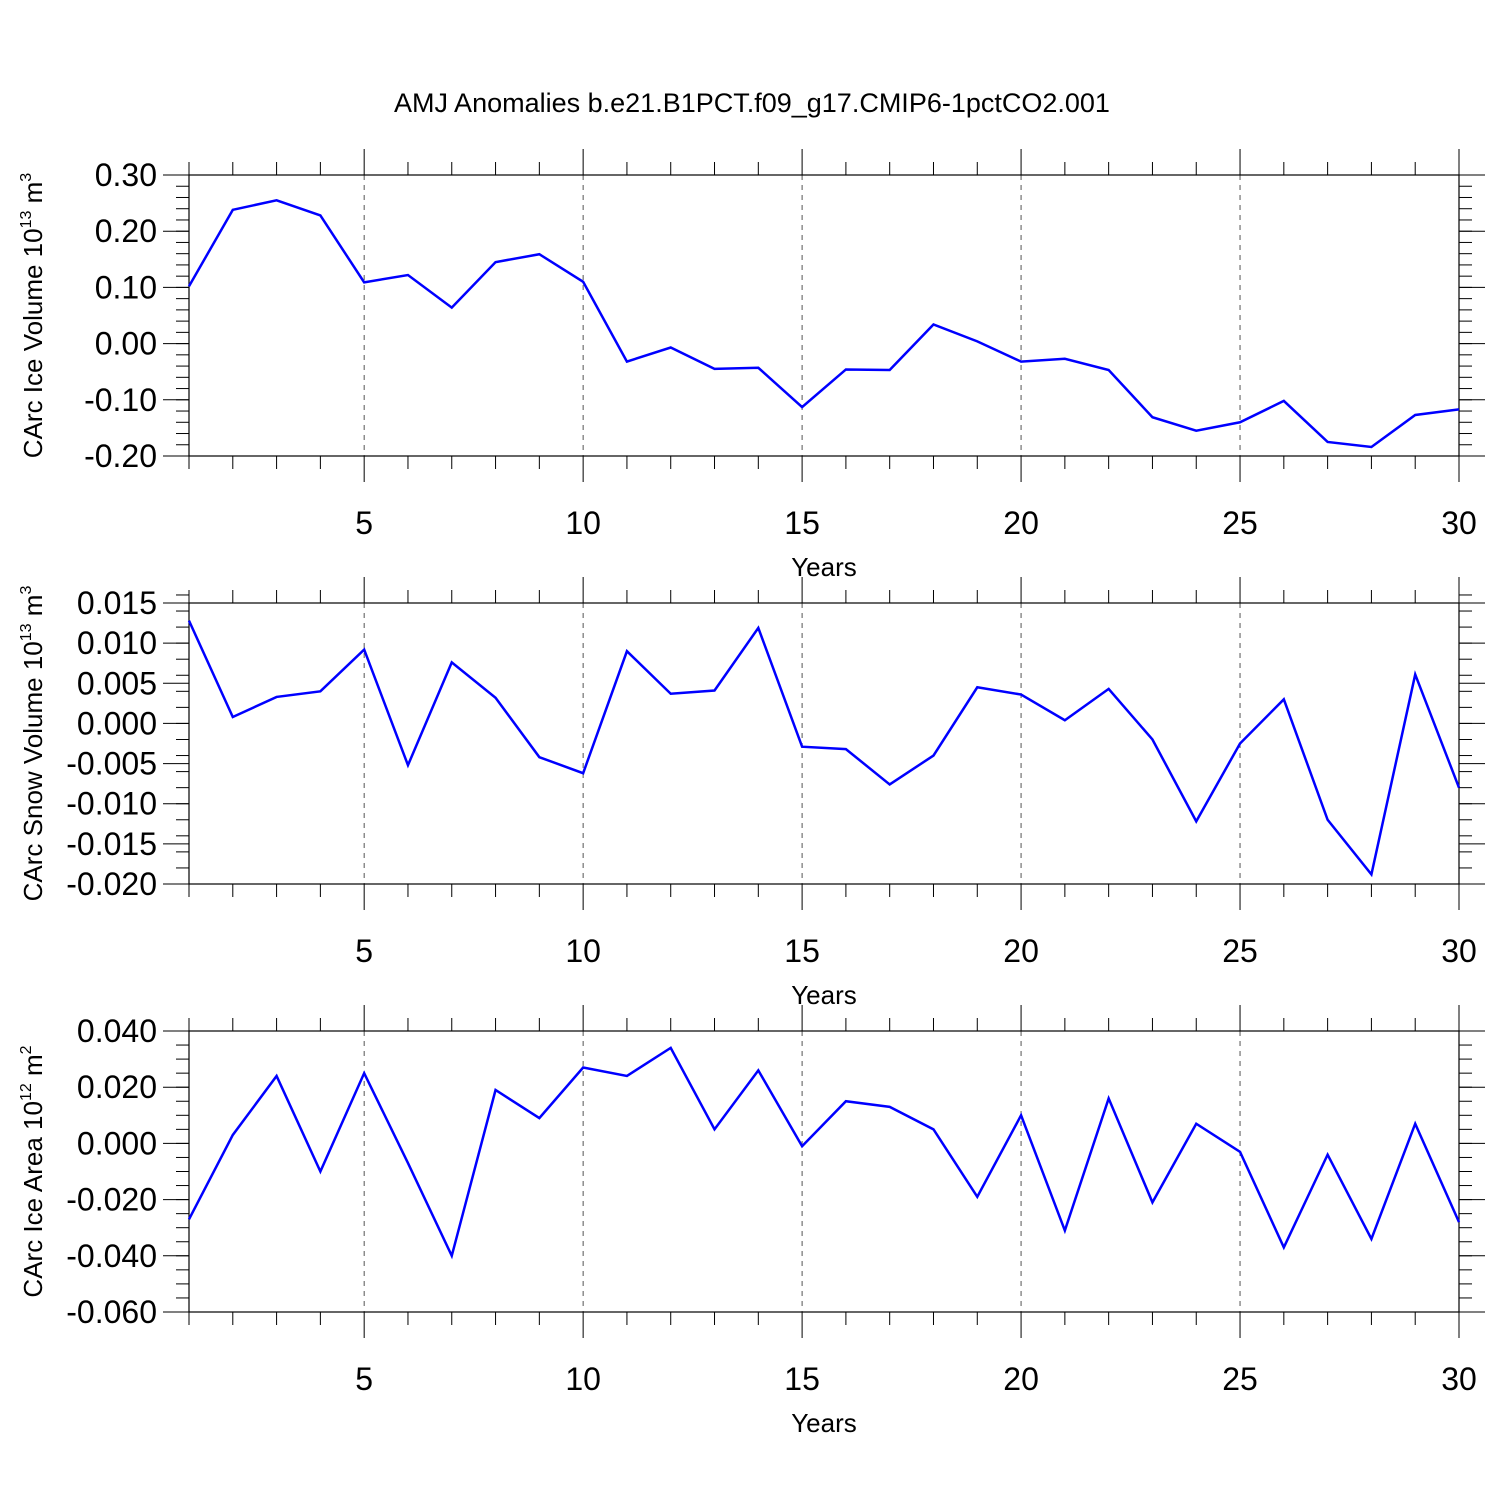 This screenshot has width=1500, height=1500. Describe the element at coordinates (111, 764) in the screenshot. I see `y-tick-label: -0.005` at that location.